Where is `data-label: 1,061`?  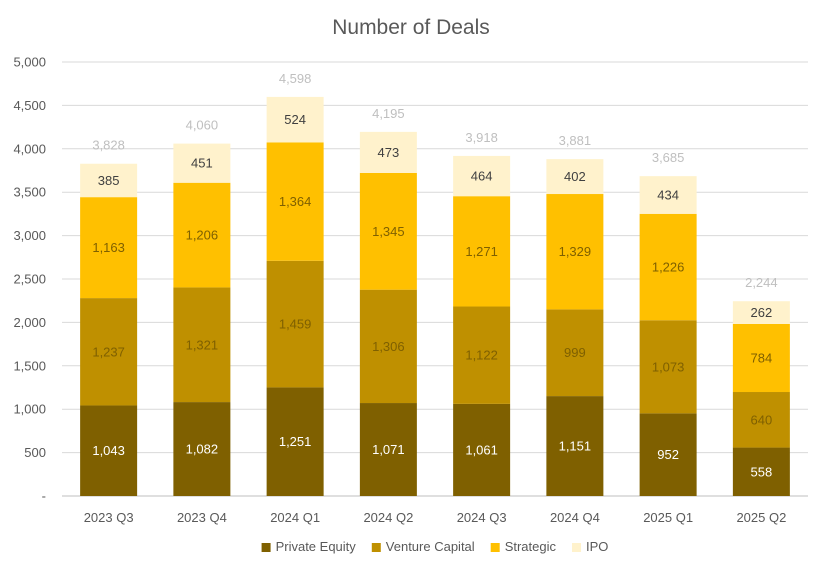 data-label: 1,061 is located at coordinates (481, 449).